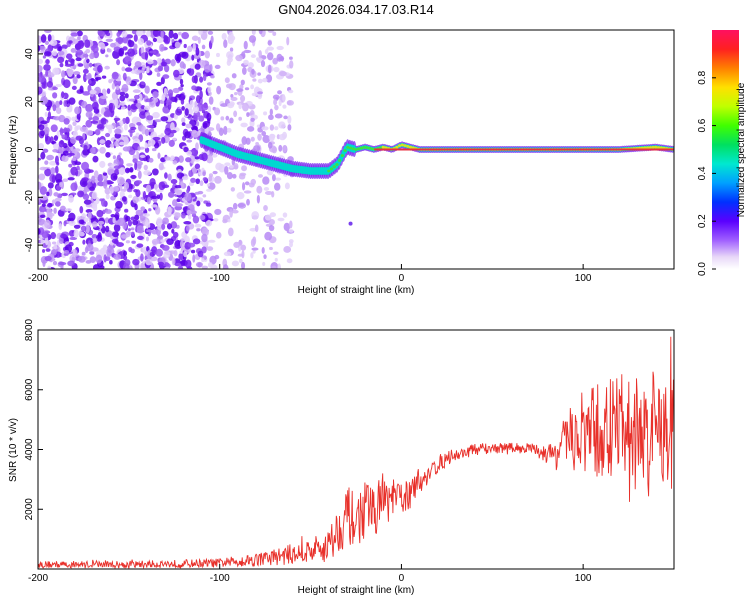 The height and width of the screenshot is (600, 750). Describe the element at coordinates (13, 150) in the screenshot. I see `spectrogram-ylabel: Frequency (Hz)` at that location.